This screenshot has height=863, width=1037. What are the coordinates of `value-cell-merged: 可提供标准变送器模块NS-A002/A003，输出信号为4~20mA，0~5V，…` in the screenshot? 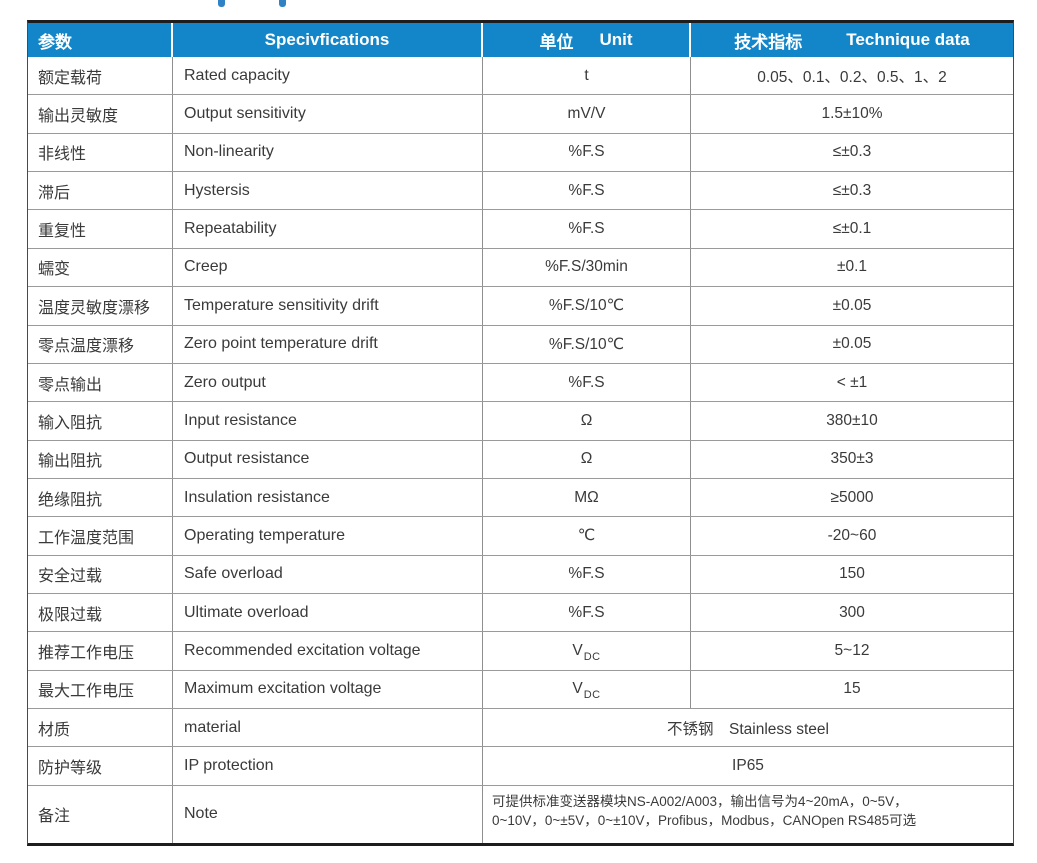 It's located at (748, 814).